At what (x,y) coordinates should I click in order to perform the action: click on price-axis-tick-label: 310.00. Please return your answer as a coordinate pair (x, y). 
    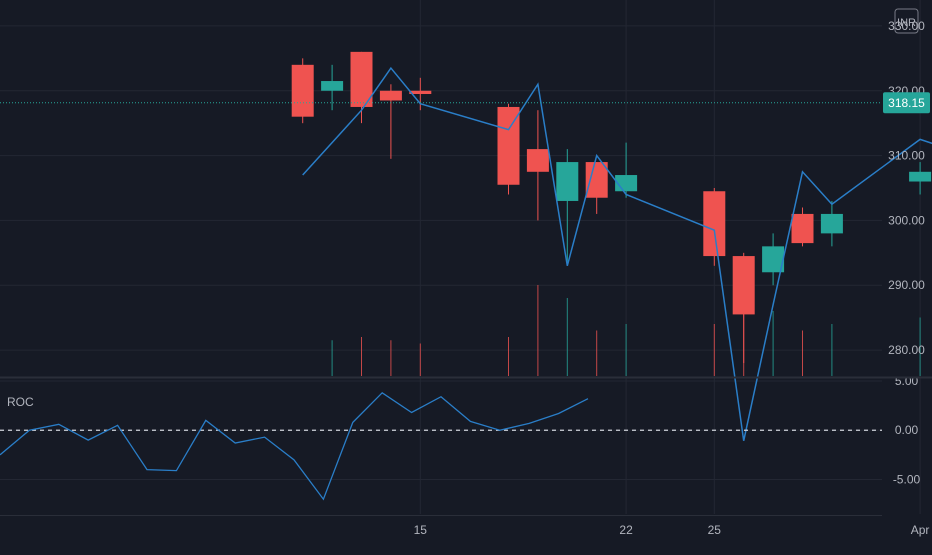
    Looking at the image, I should click on (906, 156).